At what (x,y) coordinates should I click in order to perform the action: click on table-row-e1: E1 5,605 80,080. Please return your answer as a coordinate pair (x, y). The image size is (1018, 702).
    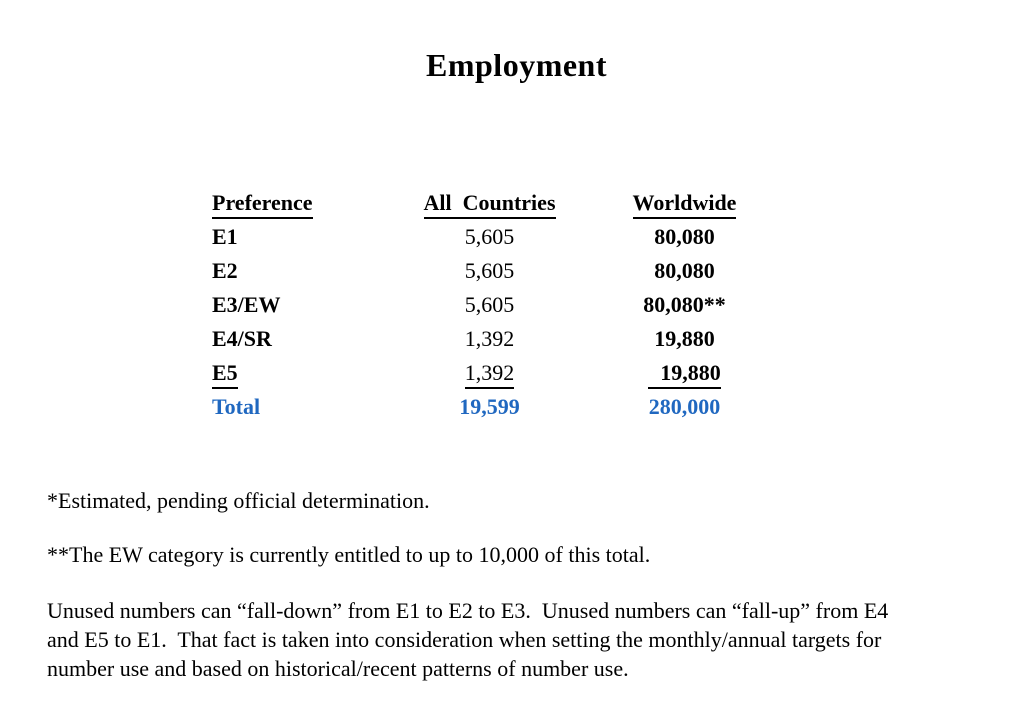
    Looking at the image, I should click on (497, 237).